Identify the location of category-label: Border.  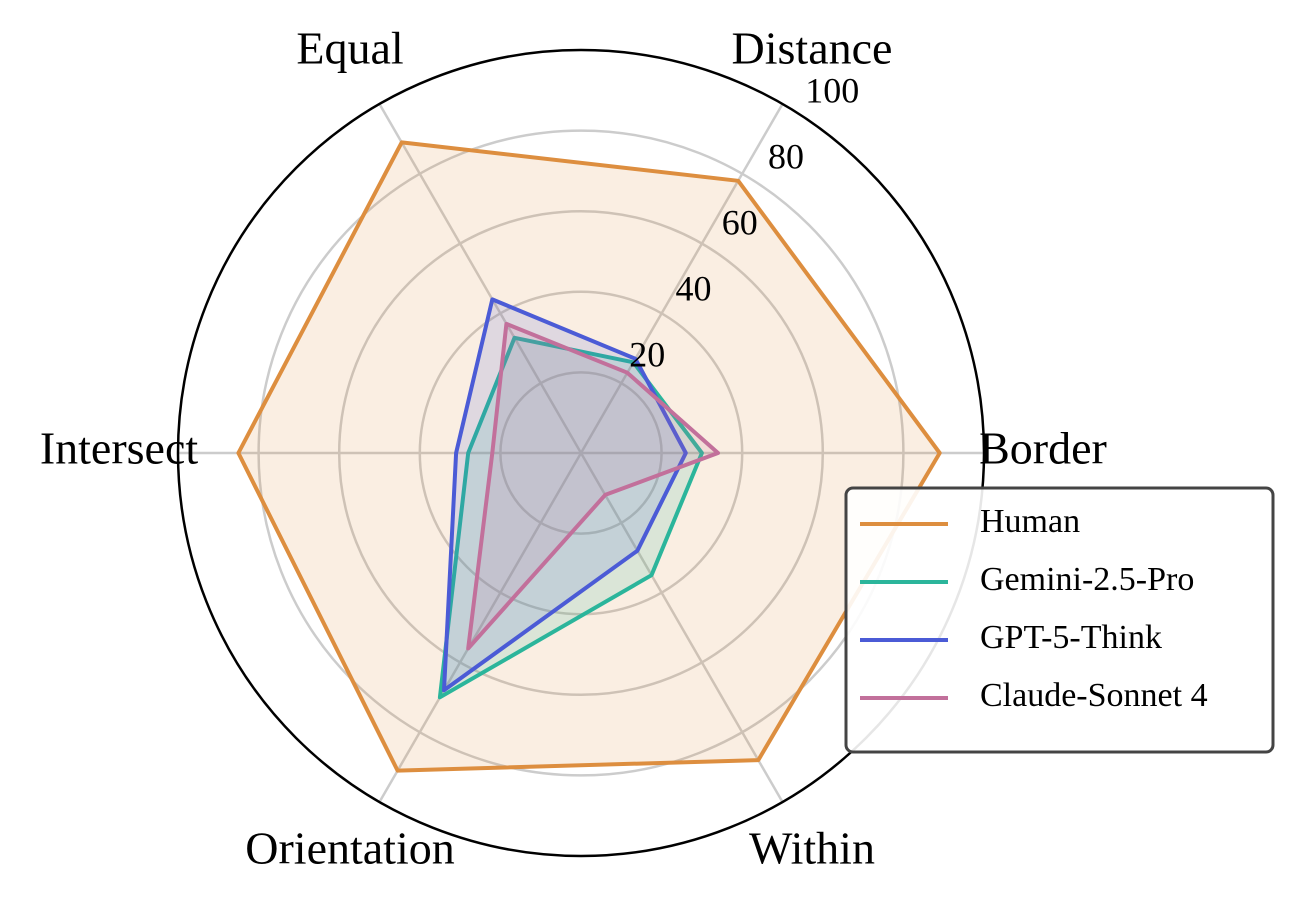
(1043, 448).